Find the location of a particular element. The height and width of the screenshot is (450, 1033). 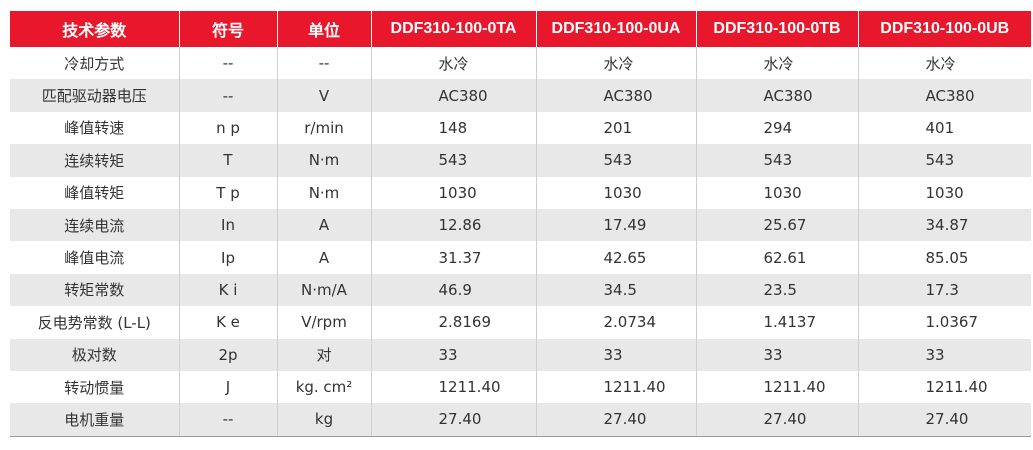

param-value-model-2: 1211.40 is located at coordinates (615, 387).